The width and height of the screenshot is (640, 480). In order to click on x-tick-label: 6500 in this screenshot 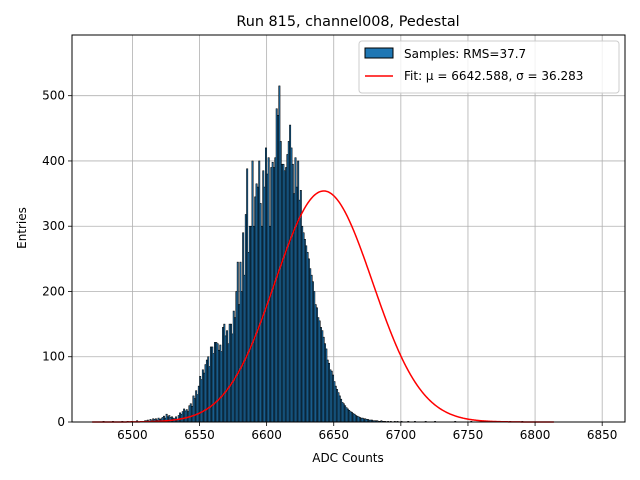, I will do `click(132, 435)`.